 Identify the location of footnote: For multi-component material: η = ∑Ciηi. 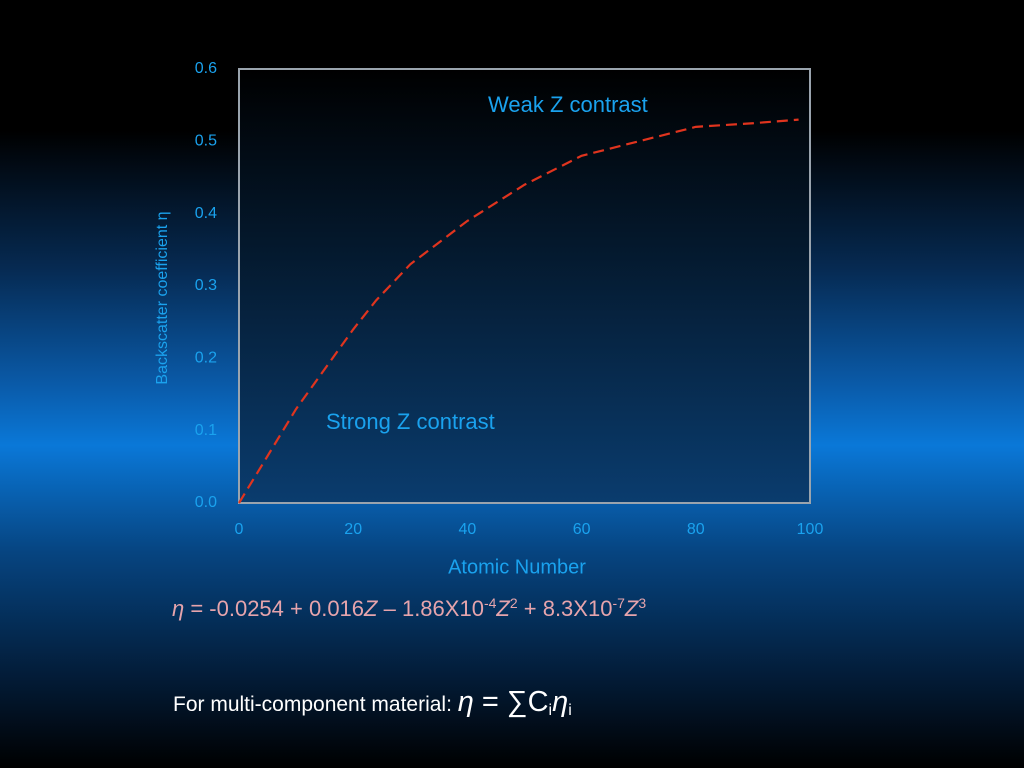
(372, 702).